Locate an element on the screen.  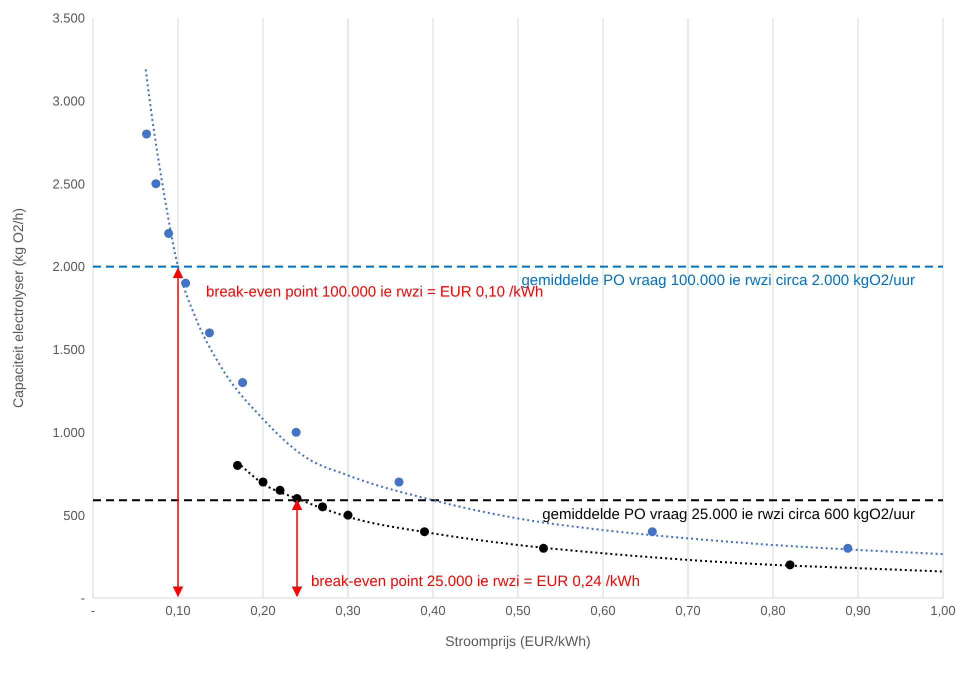
y-tick-label: 1.000 is located at coordinates (68, 432).